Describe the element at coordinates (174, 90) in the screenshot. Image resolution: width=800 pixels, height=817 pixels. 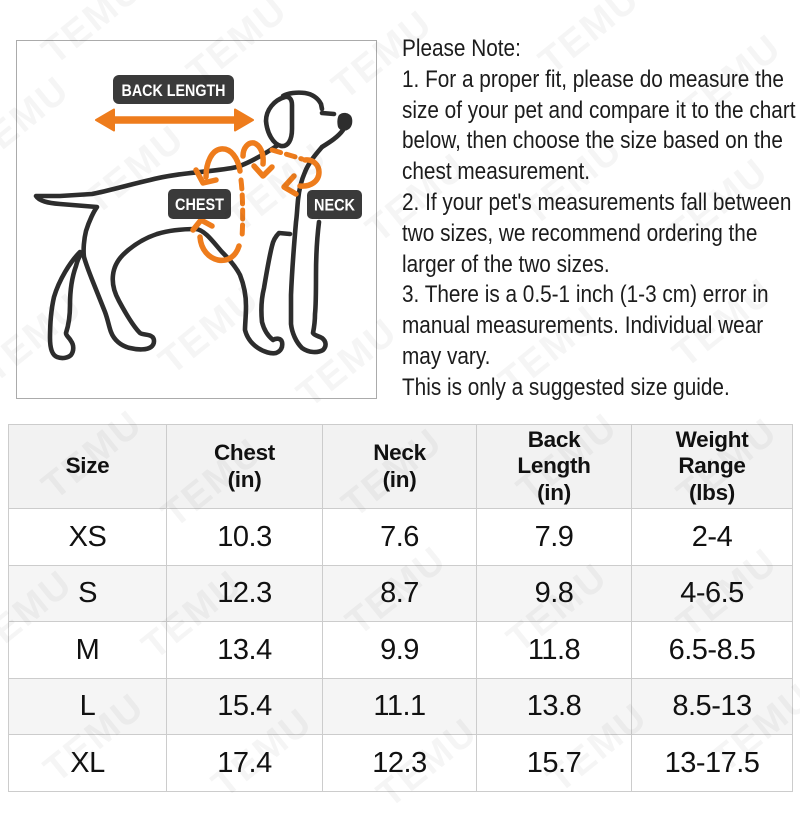
I see `svg-text: BACK LENGTH` at that location.